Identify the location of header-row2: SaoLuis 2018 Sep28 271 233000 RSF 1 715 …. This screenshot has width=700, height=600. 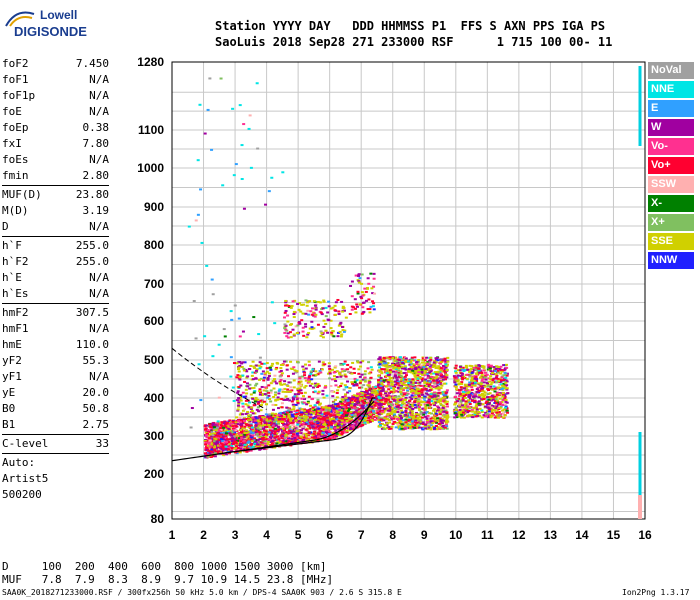
(414, 42).